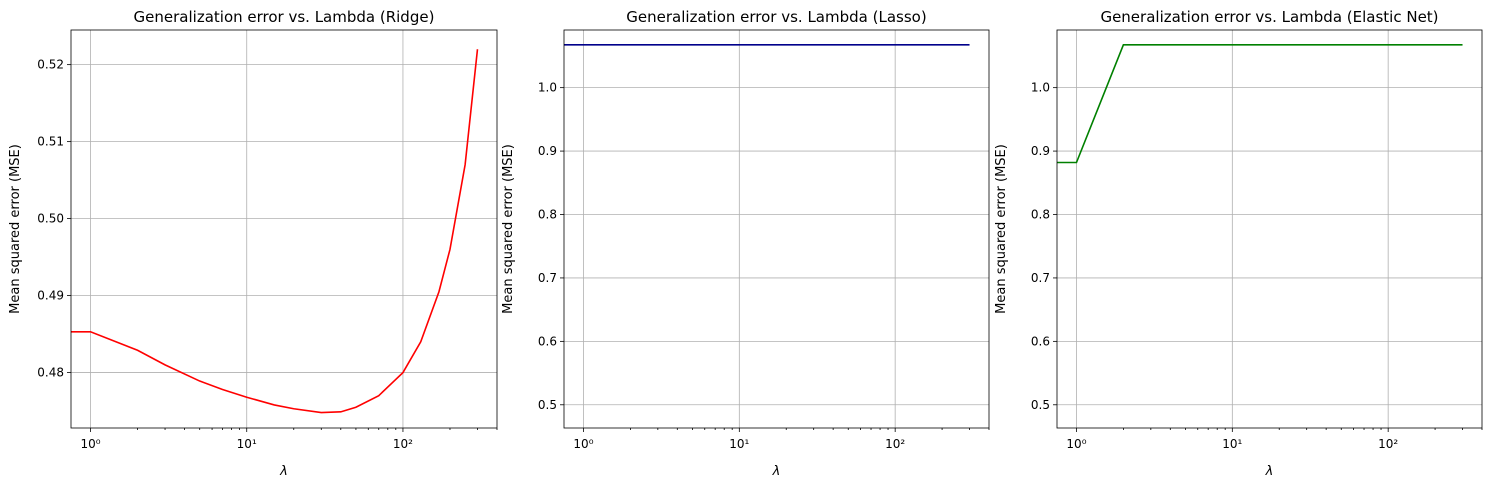 The width and height of the screenshot is (1489, 489). Describe the element at coordinates (50, 142) in the screenshot. I see `y-tick-label: 0.51` at that location.